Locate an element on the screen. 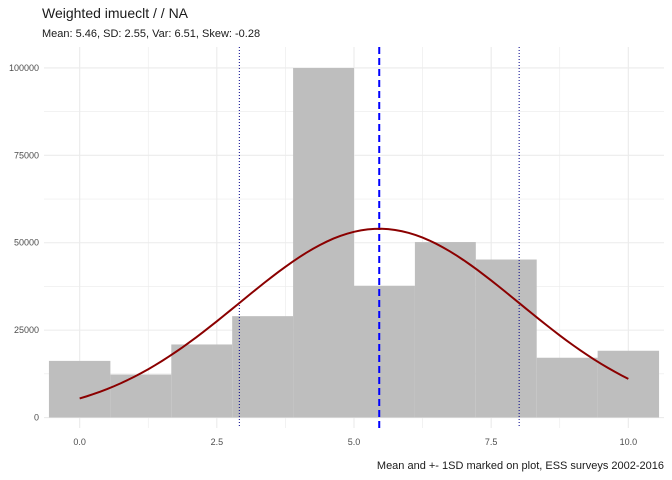 The image size is (672, 480). y-tick-label: 25000 is located at coordinates (26, 330).